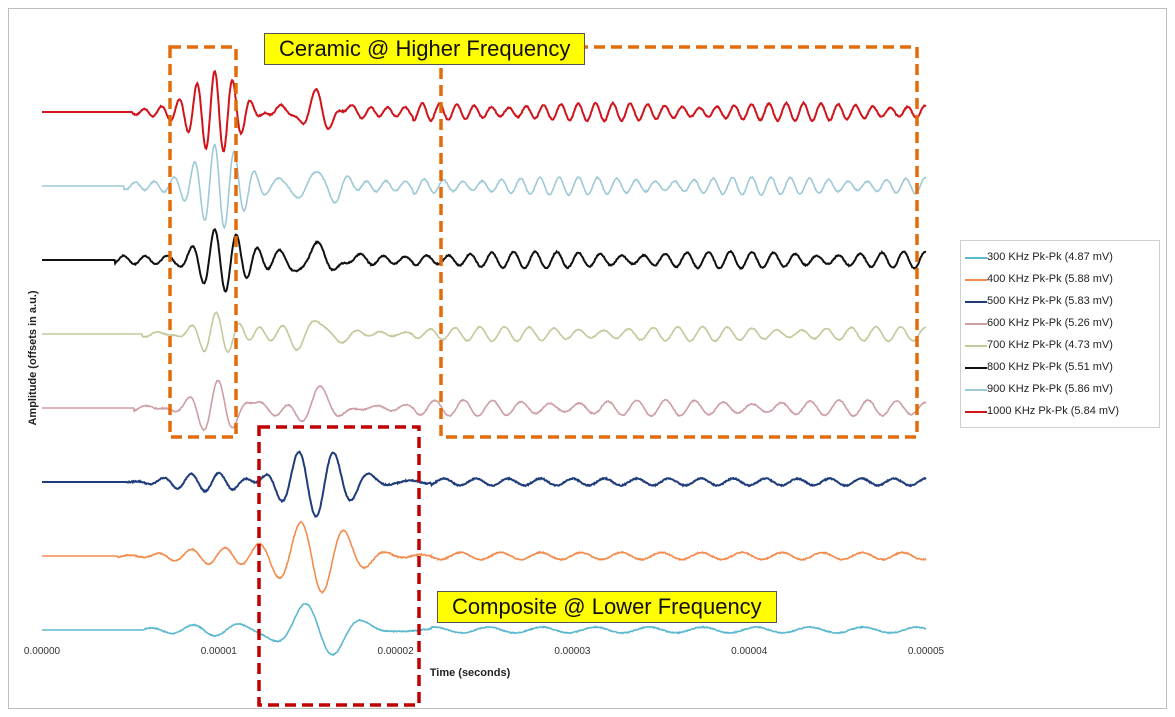 The width and height of the screenshot is (1175, 717). Describe the element at coordinates (1050, 279) in the screenshot. I see `legend-label: 400 KHz Pk-Pk (5.88 mV)` at that location.